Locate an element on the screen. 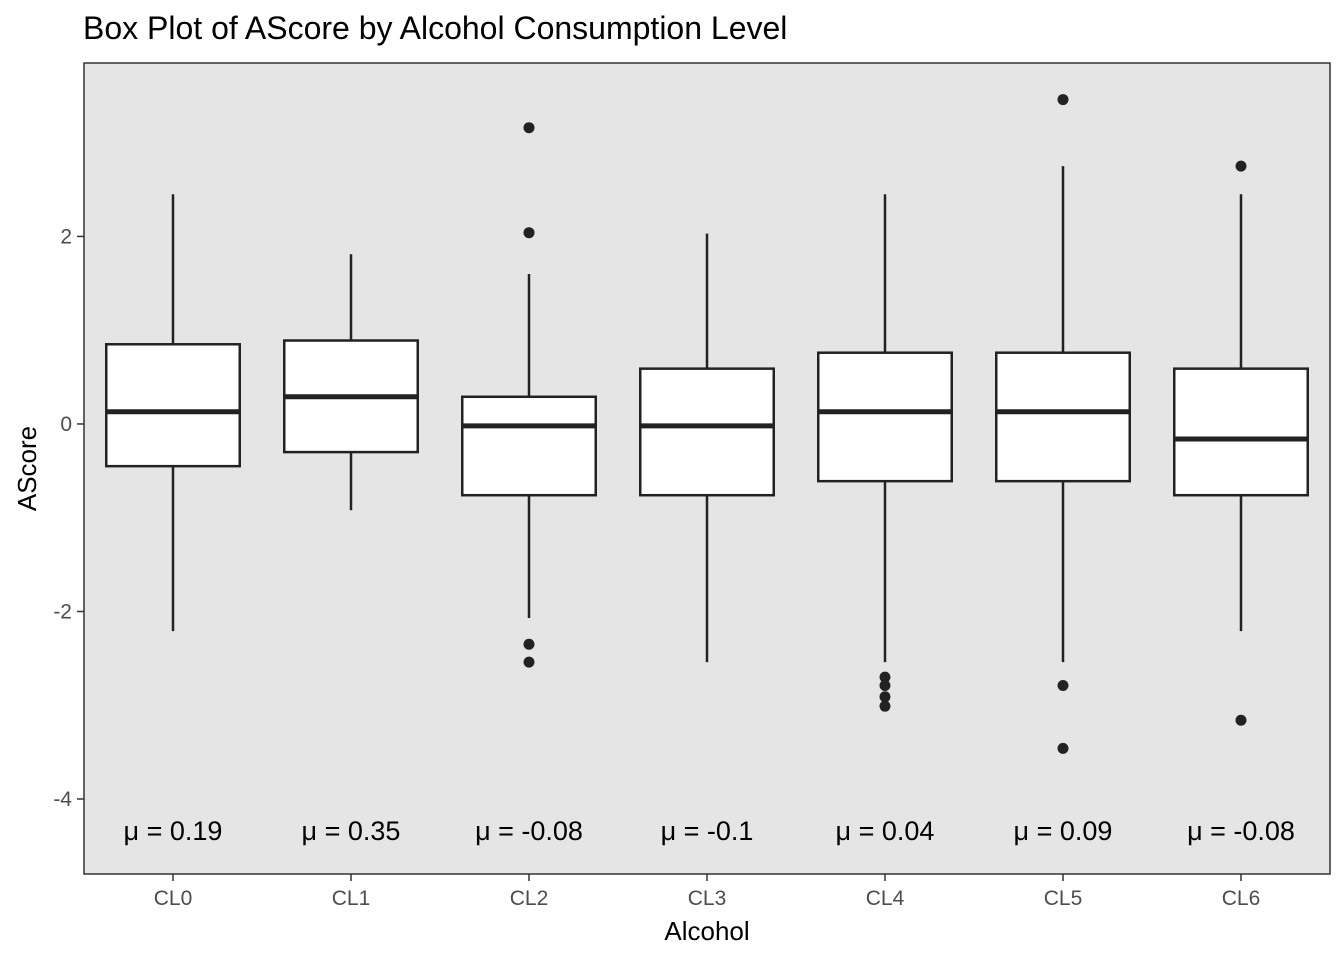  box-cl5: μ = 0.09 is located at coordinates (1063, 470).